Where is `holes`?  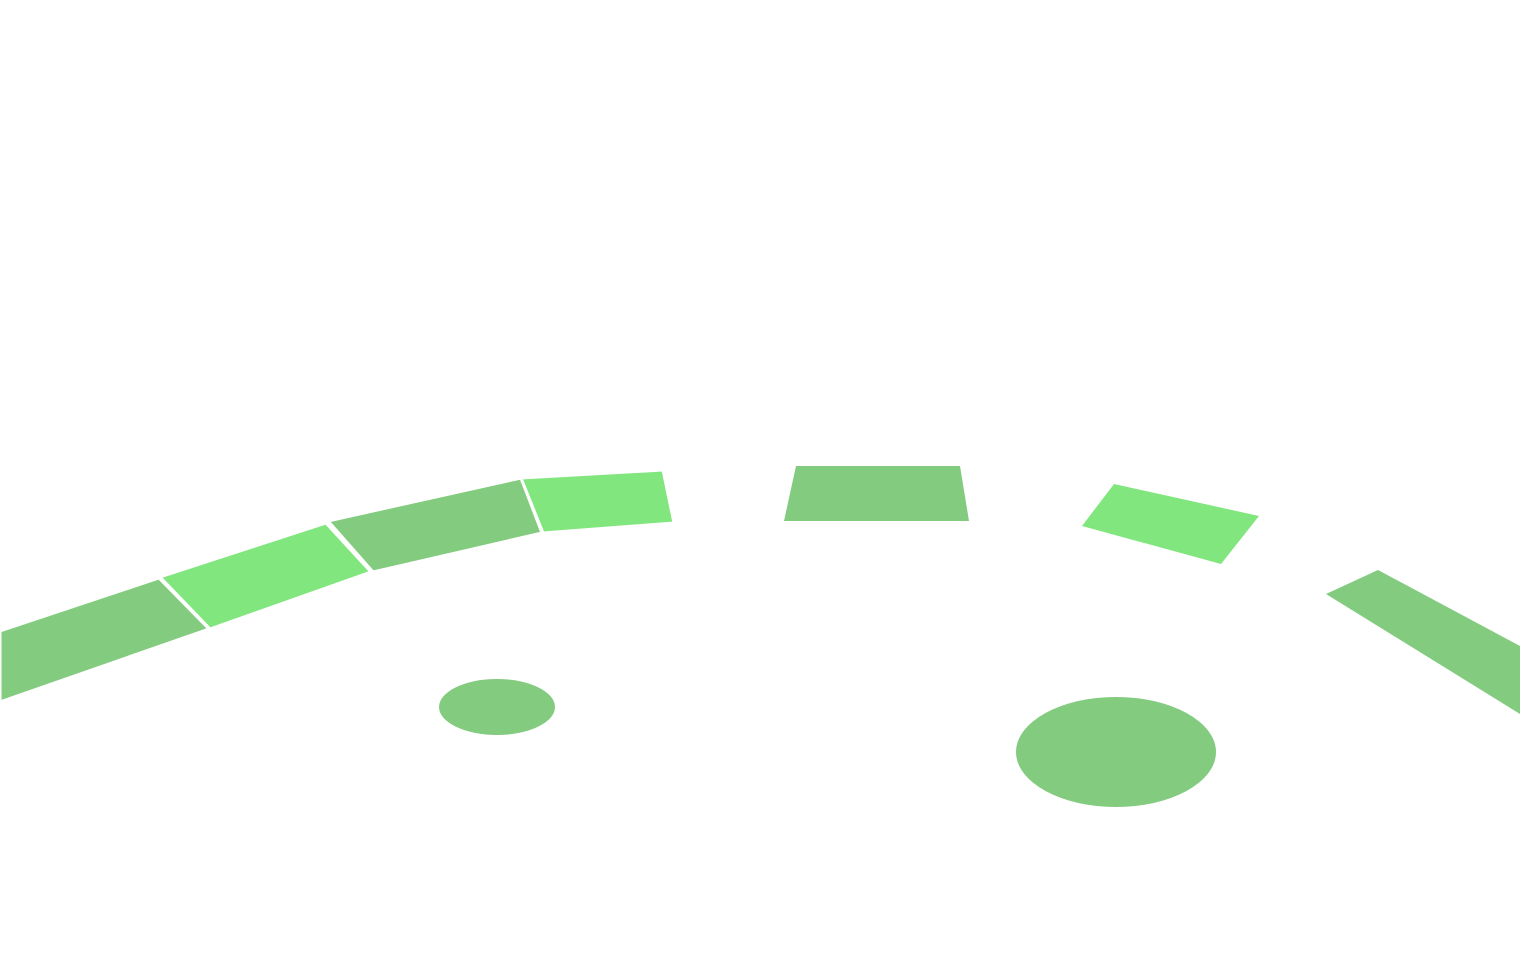 holes is located at coordinates (827, 743).